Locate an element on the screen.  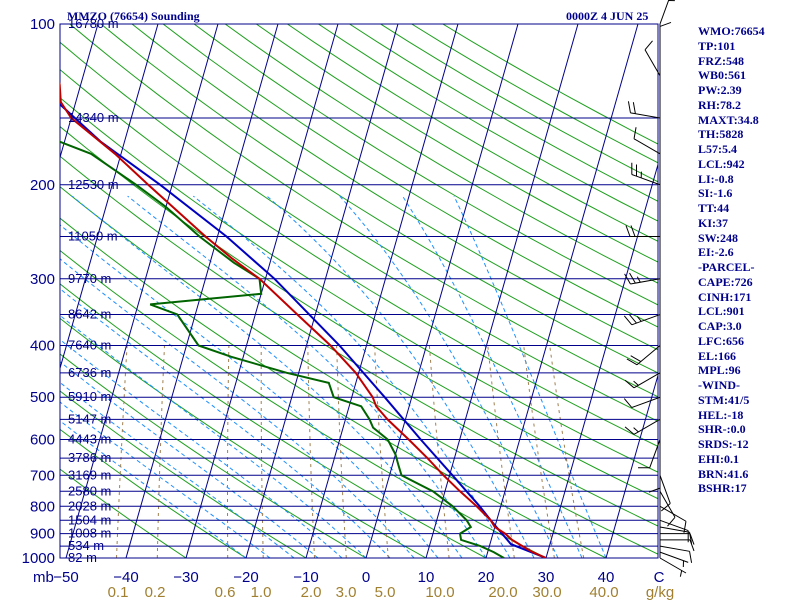
height-label: 4443 m is located at coordinates (89, 439).